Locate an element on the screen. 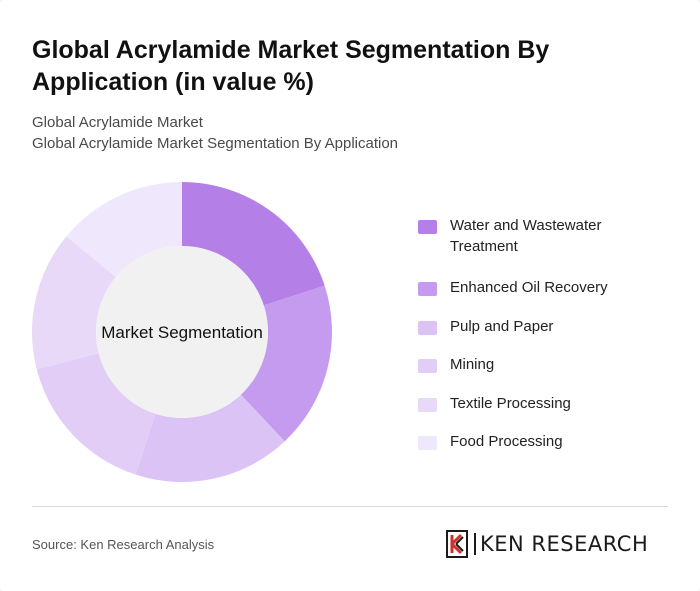 This screenshot has width=700, height=591. slice-mining is located at coordinates (96, 414).